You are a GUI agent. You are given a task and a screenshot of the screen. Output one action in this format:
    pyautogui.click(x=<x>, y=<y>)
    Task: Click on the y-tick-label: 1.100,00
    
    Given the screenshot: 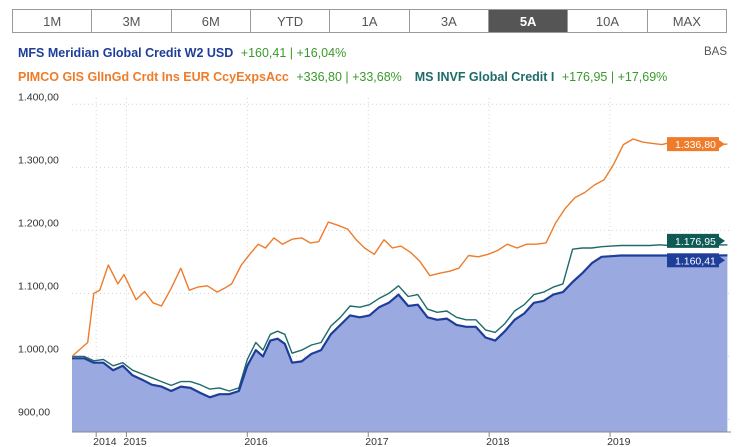 What is the action you would take?
    pyautogui.click(x=38, y=286)
    